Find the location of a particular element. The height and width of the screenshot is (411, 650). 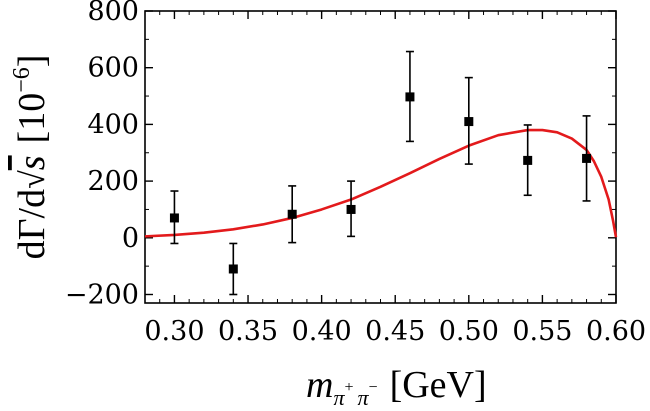

x-axis-title-sub2: π is located at coordinates (364, 397).